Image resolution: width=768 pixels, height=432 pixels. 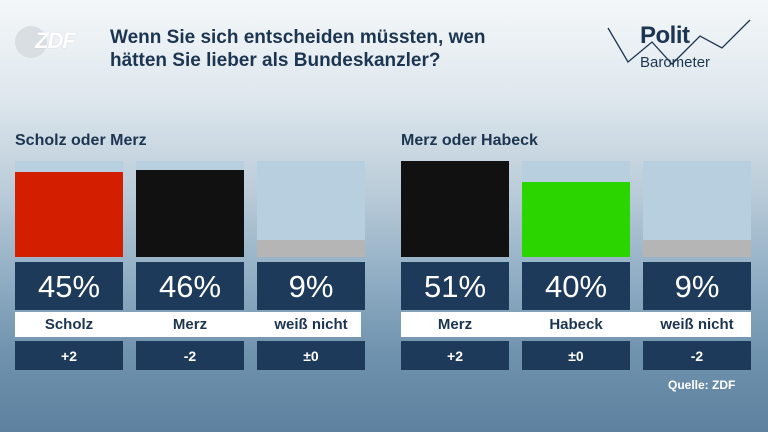 I want to click on source-note: Quelle: ZDF, so click(x=702, y=385).